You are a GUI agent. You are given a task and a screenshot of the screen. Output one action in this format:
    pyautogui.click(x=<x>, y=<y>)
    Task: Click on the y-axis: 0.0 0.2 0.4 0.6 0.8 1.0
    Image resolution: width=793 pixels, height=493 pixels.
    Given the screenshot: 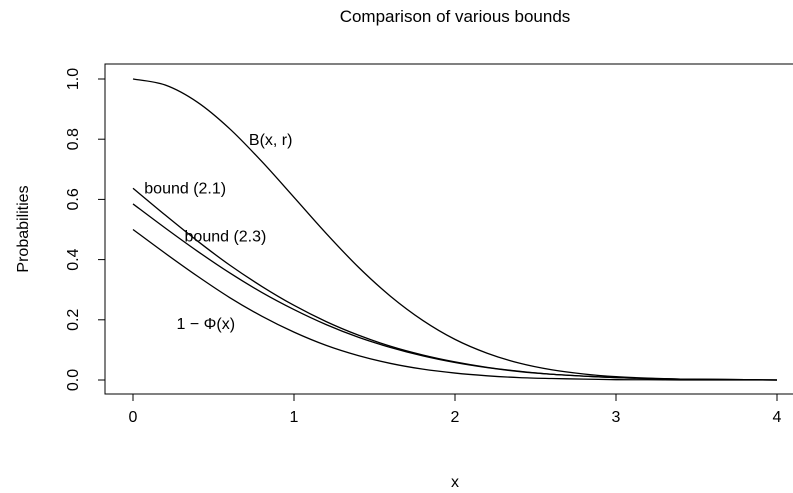 What is the action you would take?
    pyautogui.click(x=85, y=229)
    